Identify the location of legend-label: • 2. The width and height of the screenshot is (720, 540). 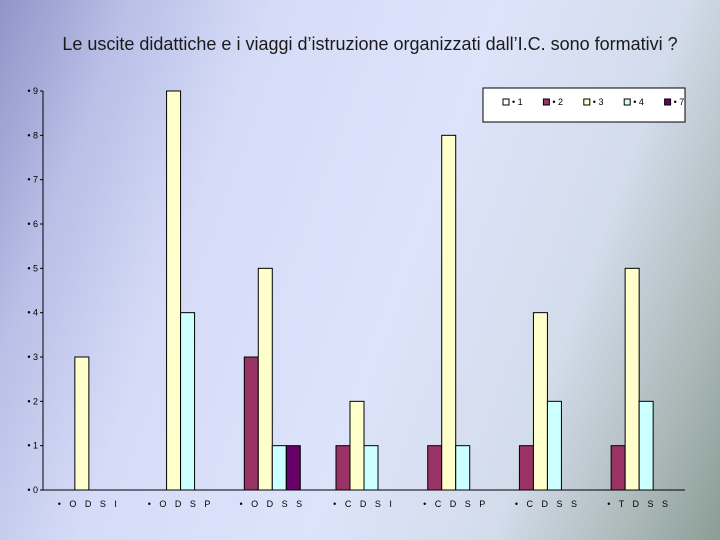
(557, 102).